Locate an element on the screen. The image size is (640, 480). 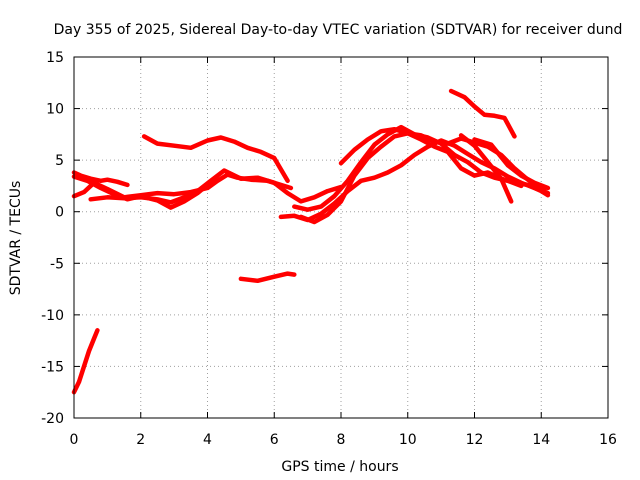
y-tick-label: -15 is located at coordinates (52, 367).